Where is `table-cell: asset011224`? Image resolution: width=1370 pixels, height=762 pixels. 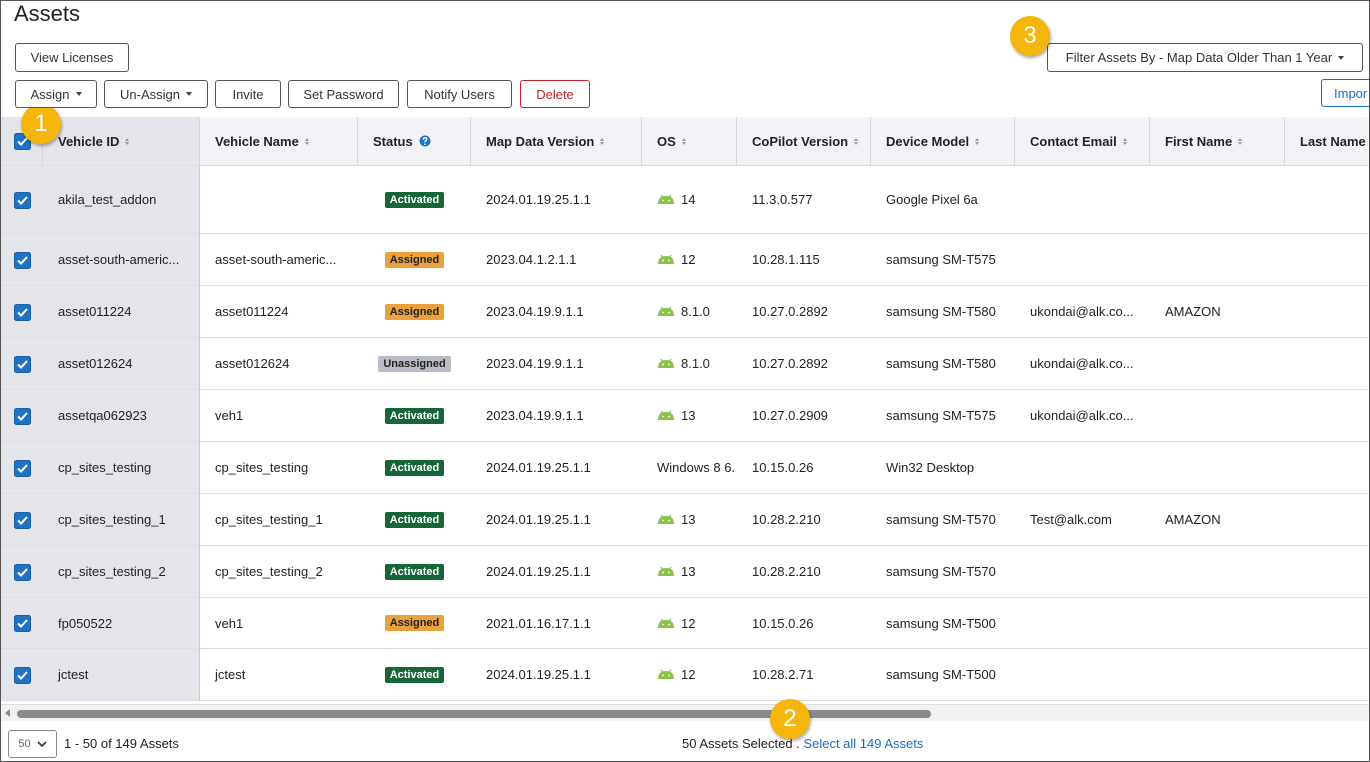 table-cell: asset011224 is located at coordinates (121, 312).